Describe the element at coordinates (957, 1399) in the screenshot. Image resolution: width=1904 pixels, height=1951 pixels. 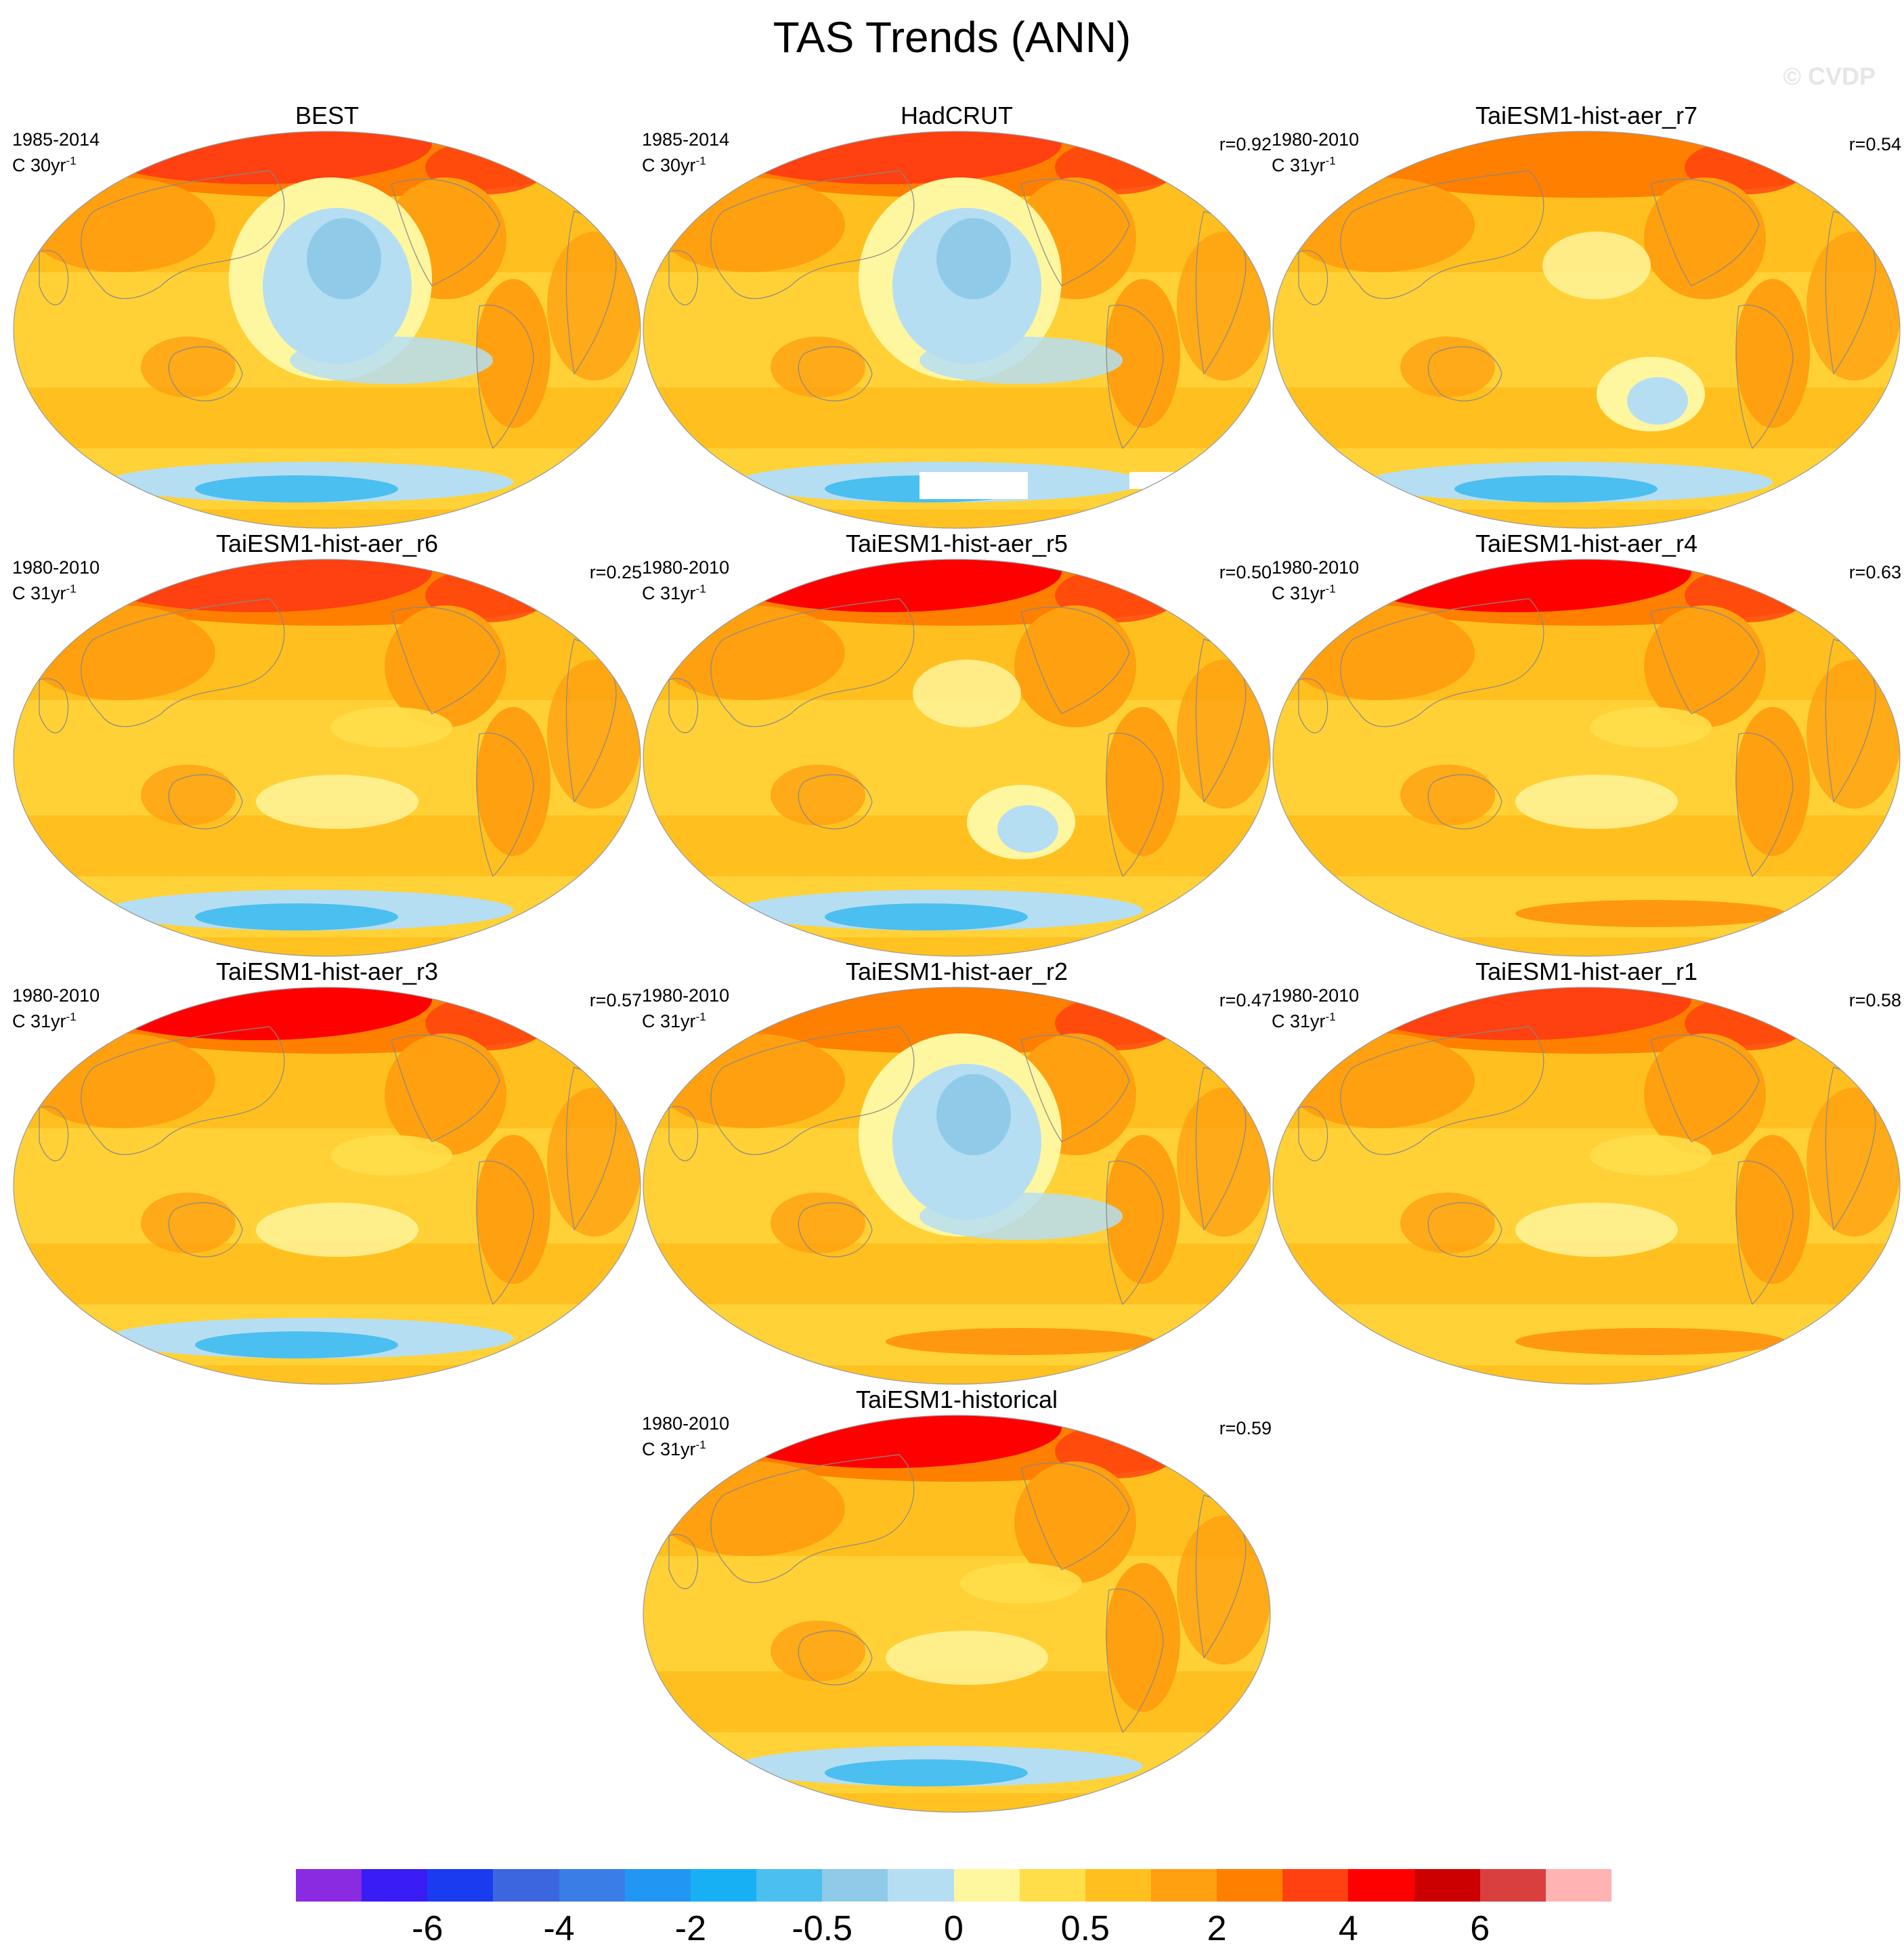
I see `panel-title: TaiESM1-historical` at that location.